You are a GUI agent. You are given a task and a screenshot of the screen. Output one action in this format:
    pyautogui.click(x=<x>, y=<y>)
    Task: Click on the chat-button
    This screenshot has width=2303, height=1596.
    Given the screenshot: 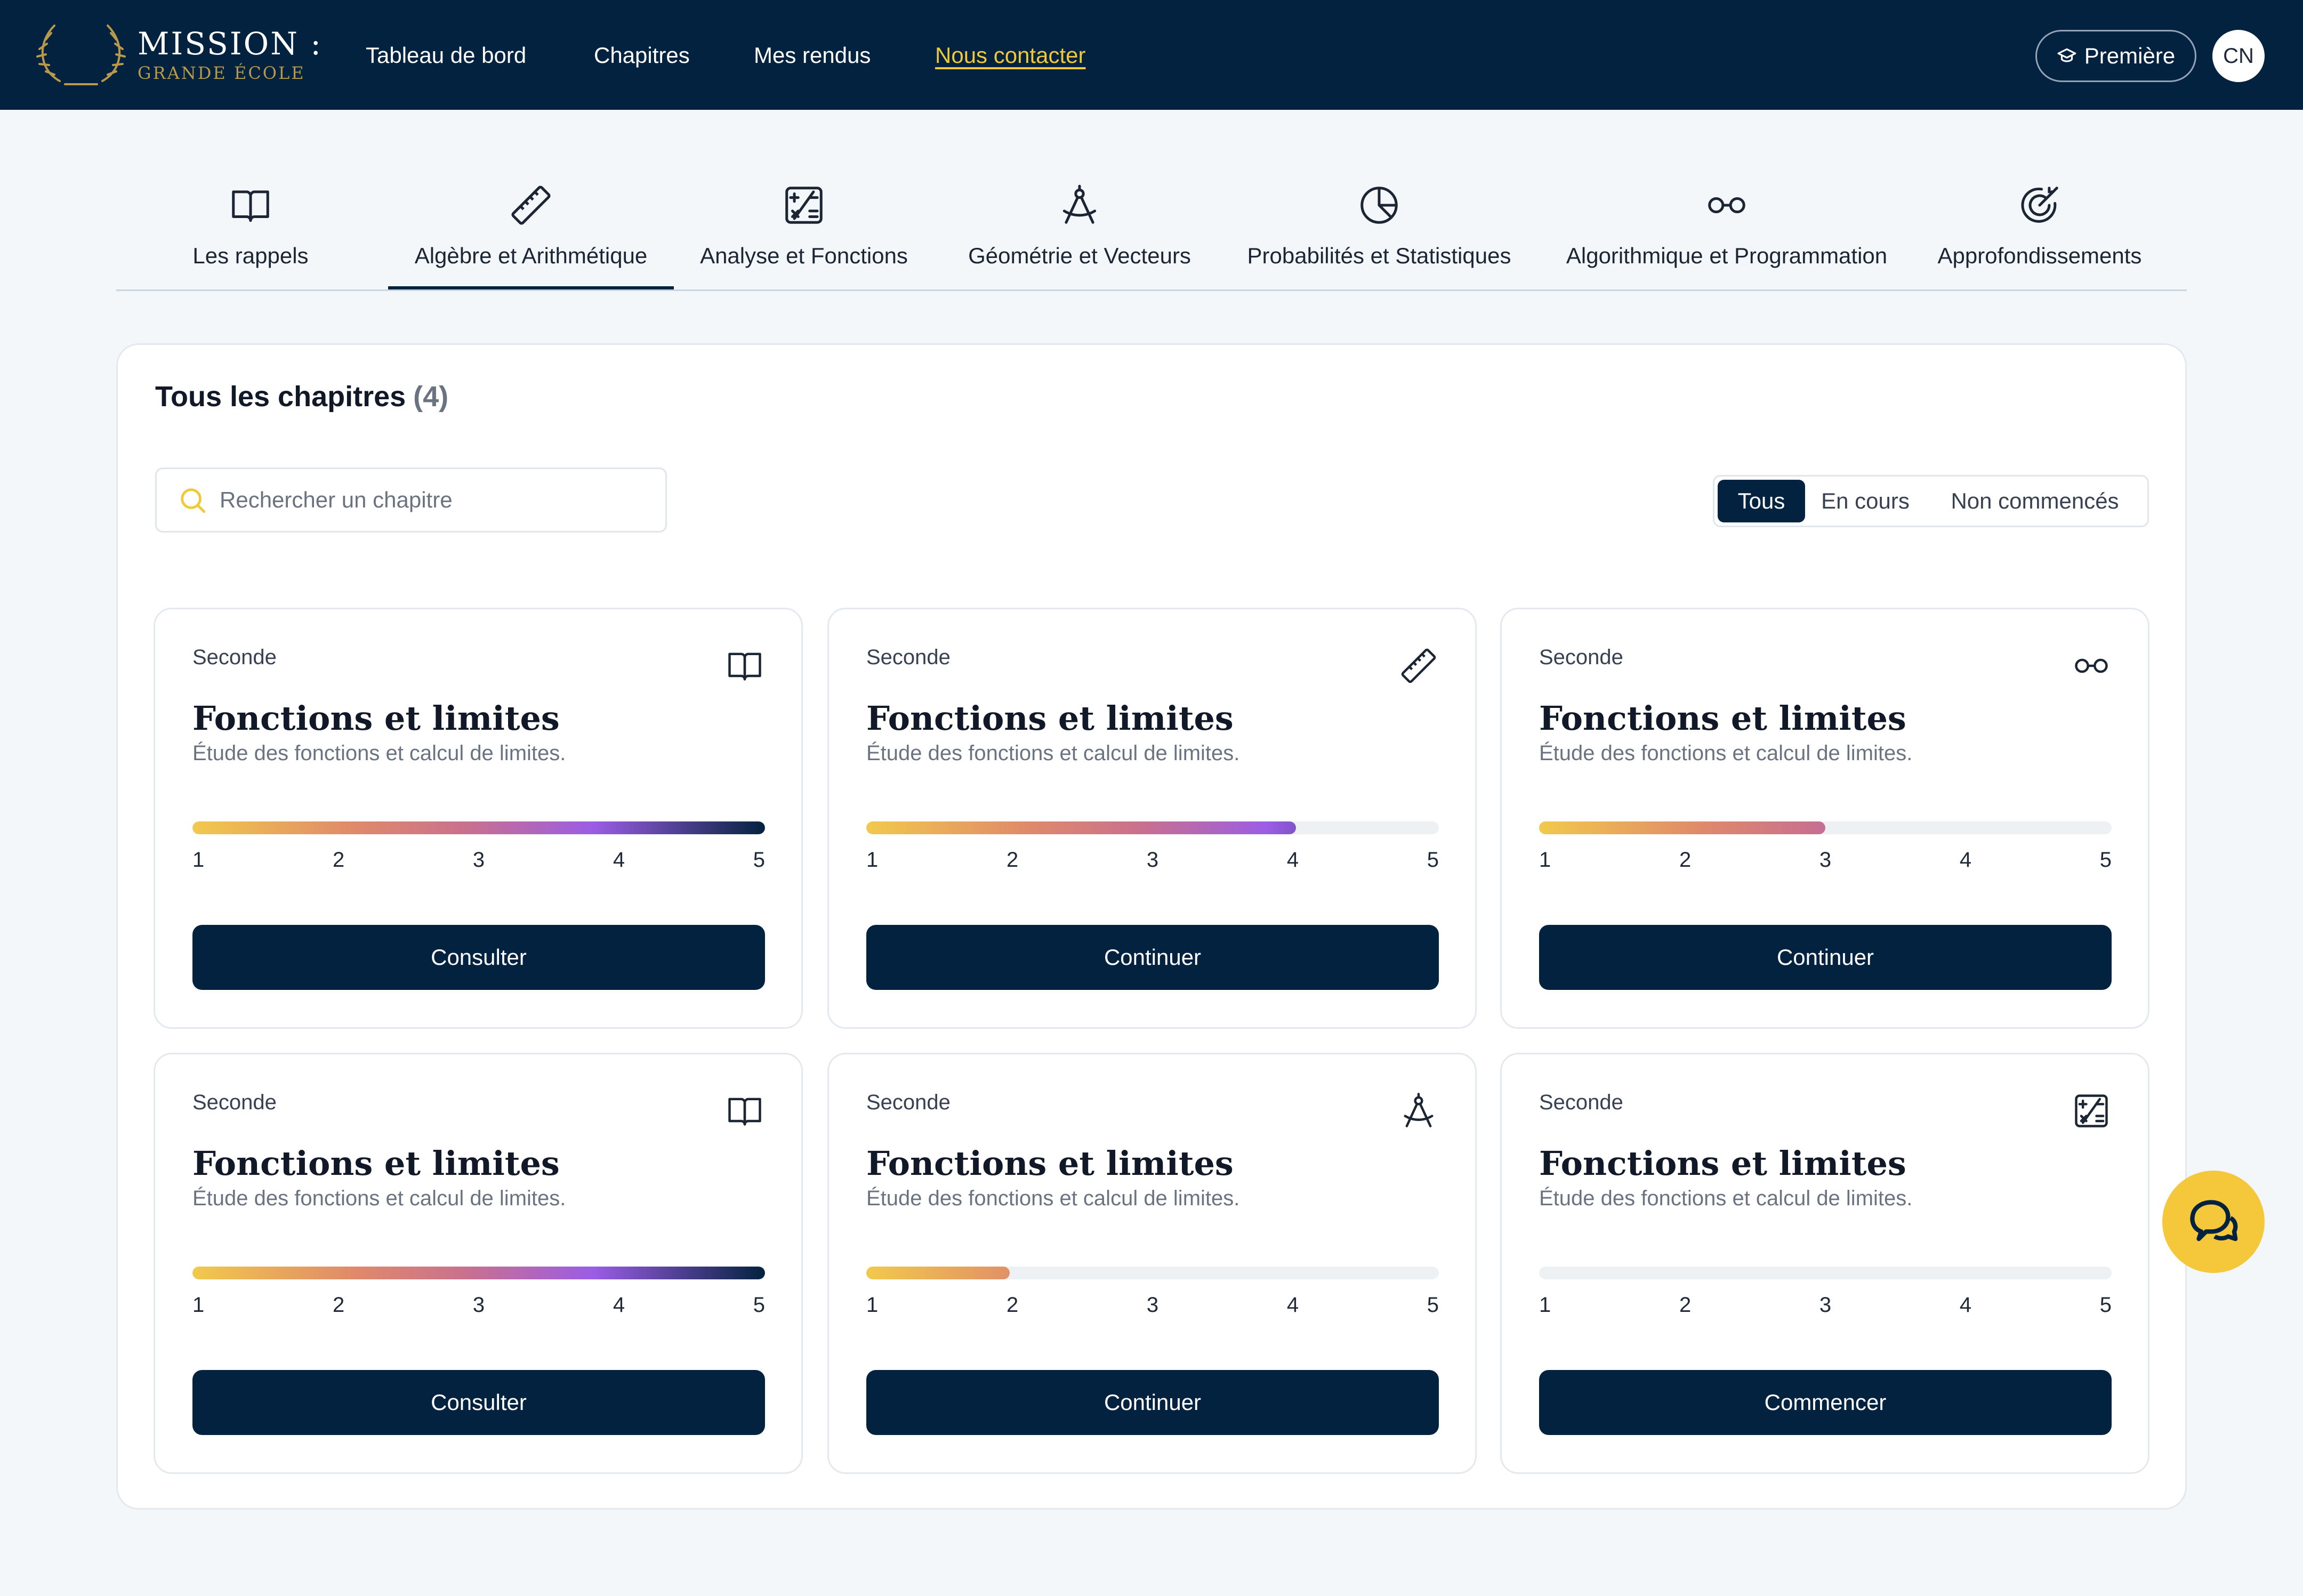 What is the action you would take?
    pyautogui.click(x=2214, y=1222)
    